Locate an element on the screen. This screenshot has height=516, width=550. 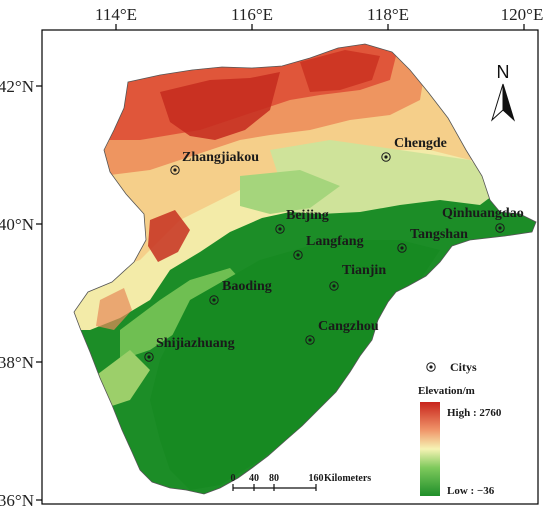
legend-low-label: Low : −36 is located at coordinates (471, 491).